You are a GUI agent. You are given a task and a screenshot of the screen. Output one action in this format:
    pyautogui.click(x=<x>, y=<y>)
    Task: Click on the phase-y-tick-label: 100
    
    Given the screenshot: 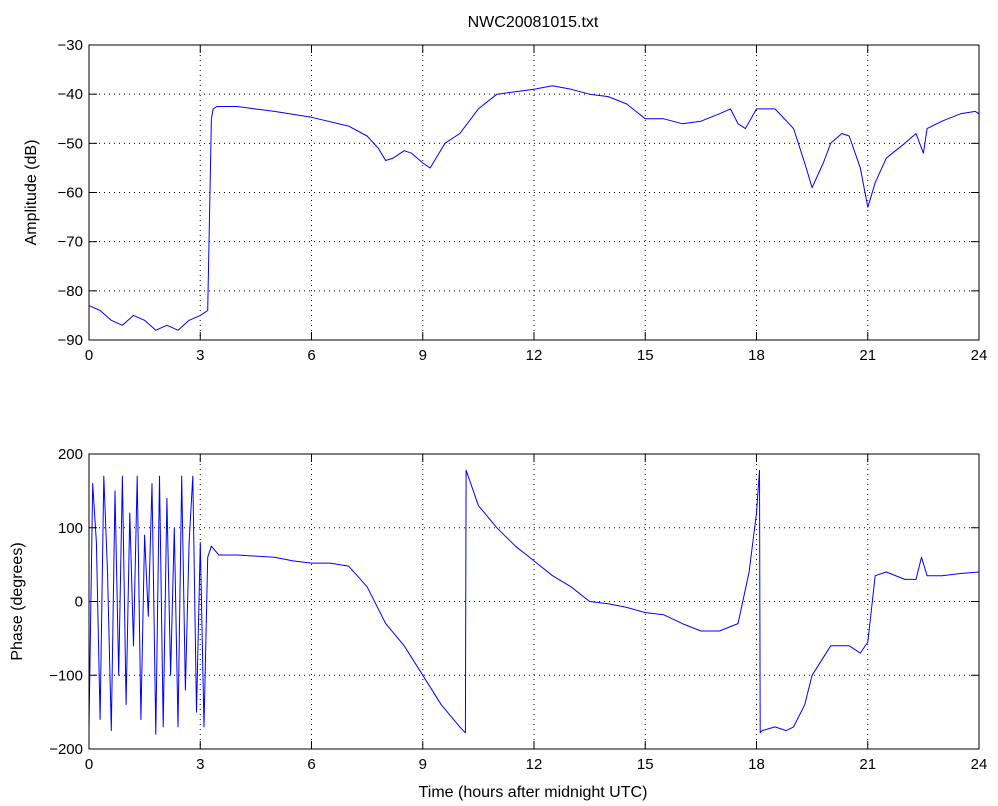 What is the action you would take?
    pyautogui.click(x=70, y=528)
    